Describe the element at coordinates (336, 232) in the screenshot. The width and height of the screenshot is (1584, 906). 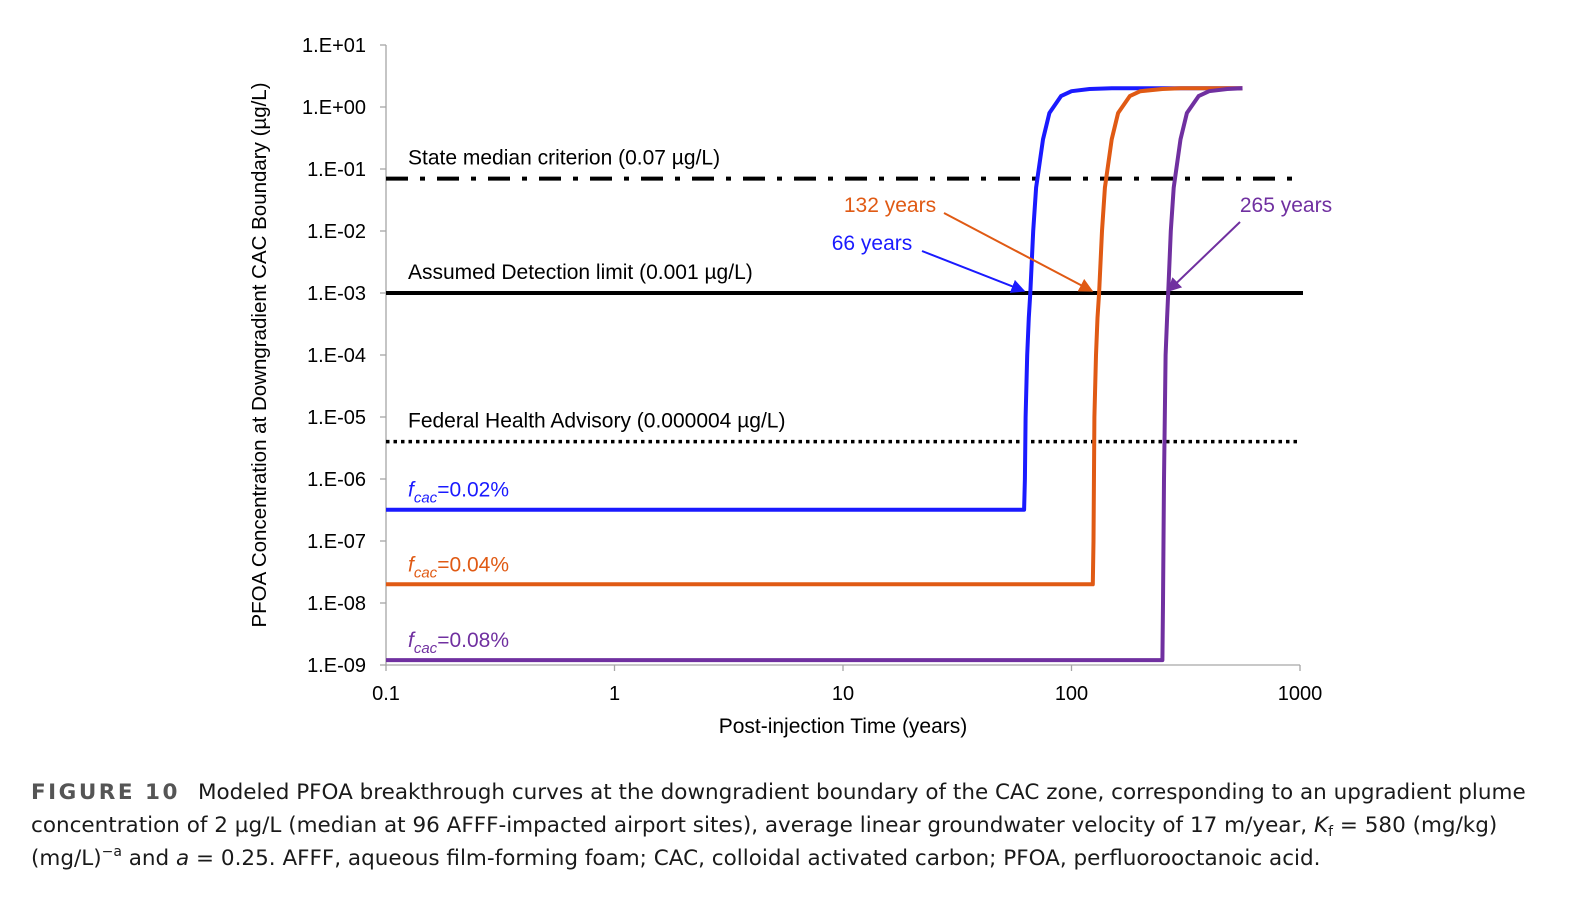
I see `y-tick-label: 1.E-02` at that location.